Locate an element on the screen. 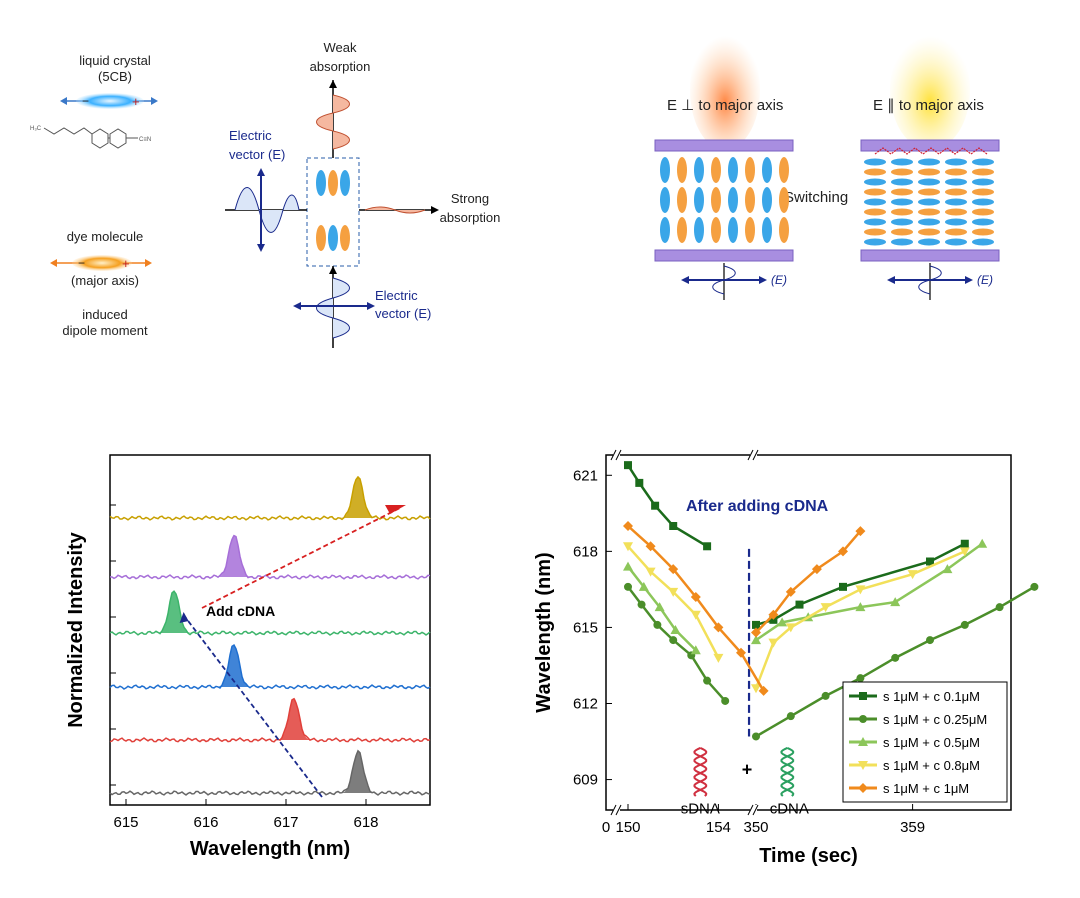 This screenshot has height=898, width=1080. x-tick-label: 618 is located at coordinates (365, 822).